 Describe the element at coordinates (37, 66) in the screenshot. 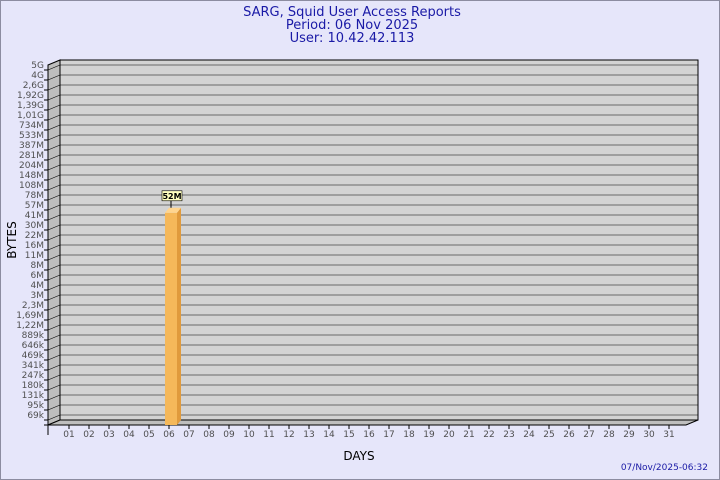

I see `y-tick-label: 5G` at that location.